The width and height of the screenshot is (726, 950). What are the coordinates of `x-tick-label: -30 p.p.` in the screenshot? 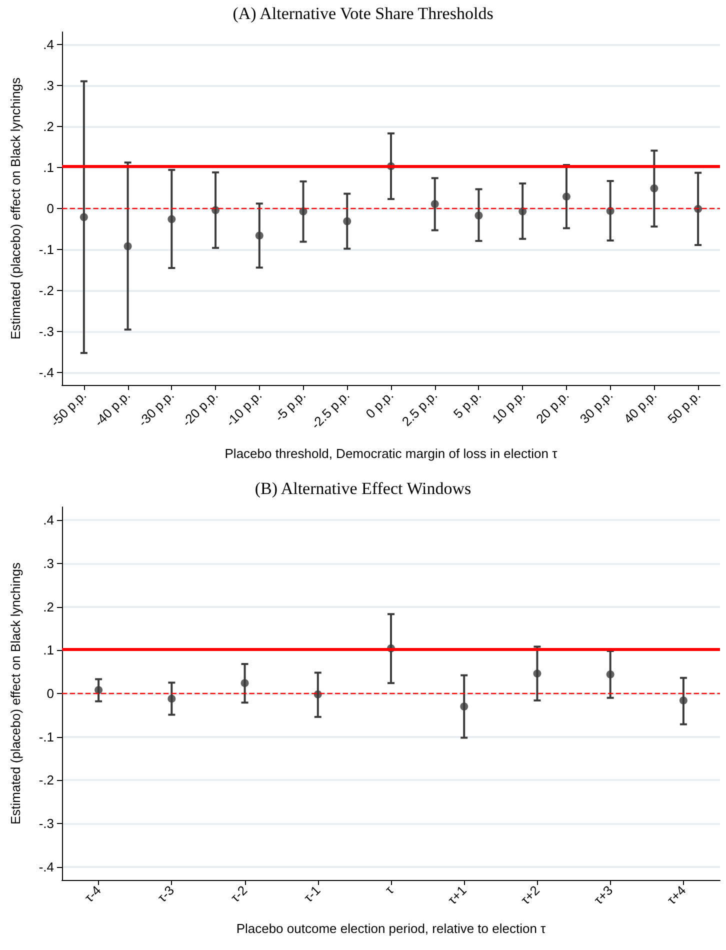 It's located at (156, 409).